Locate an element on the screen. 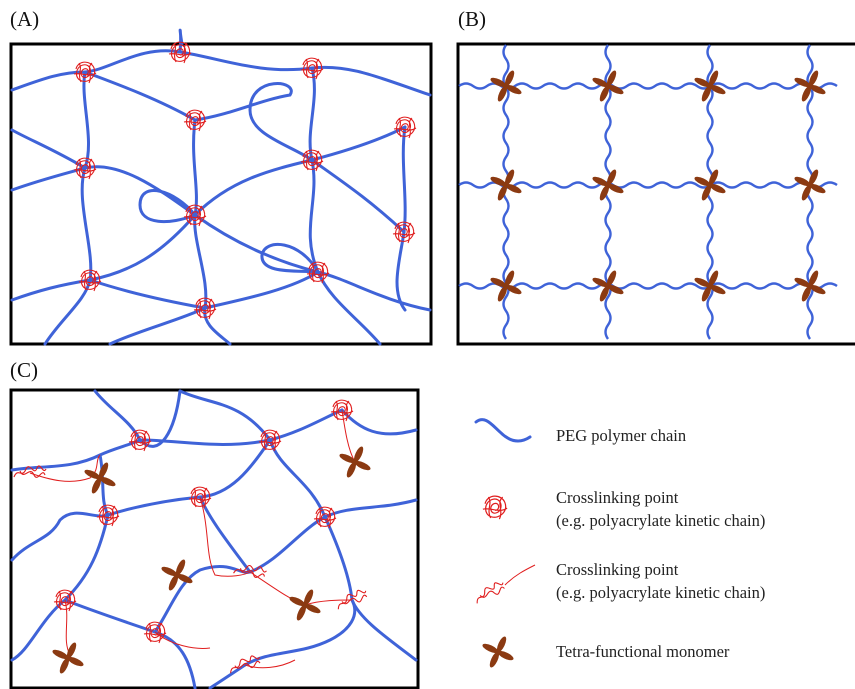 The height and width of the screenshot is (689, 855). four-lobe-monomer-icon is located at coordinates (498, 652).